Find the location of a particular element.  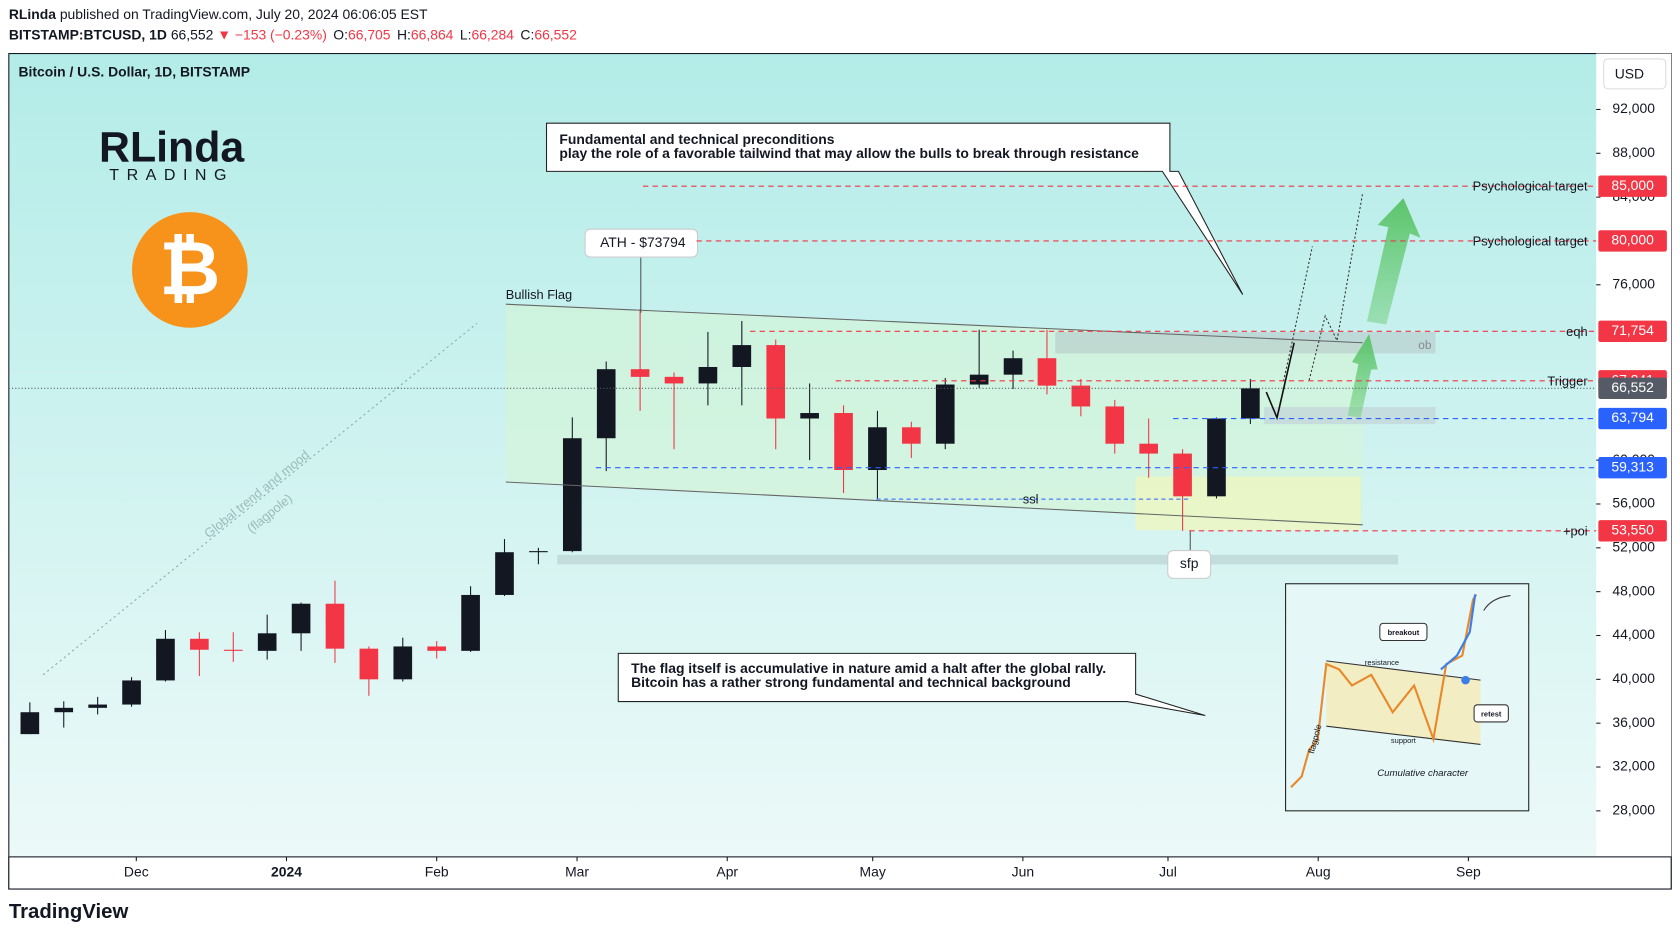

callout-bottom is located at coordinates (911, 684).